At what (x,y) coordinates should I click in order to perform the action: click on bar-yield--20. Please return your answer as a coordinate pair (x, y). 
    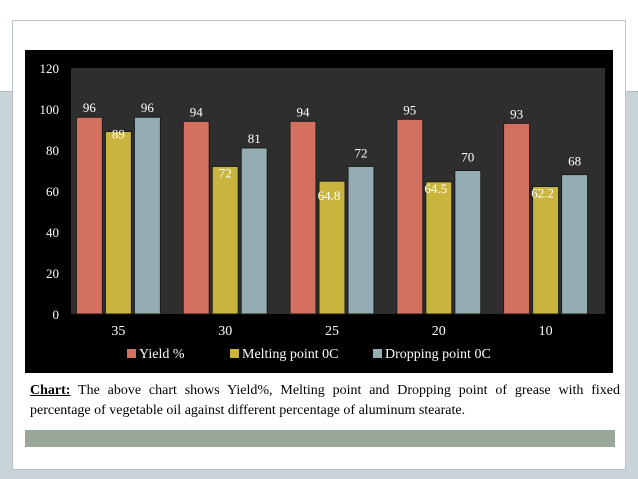
    Looking at the image, I should click on (410, 216).